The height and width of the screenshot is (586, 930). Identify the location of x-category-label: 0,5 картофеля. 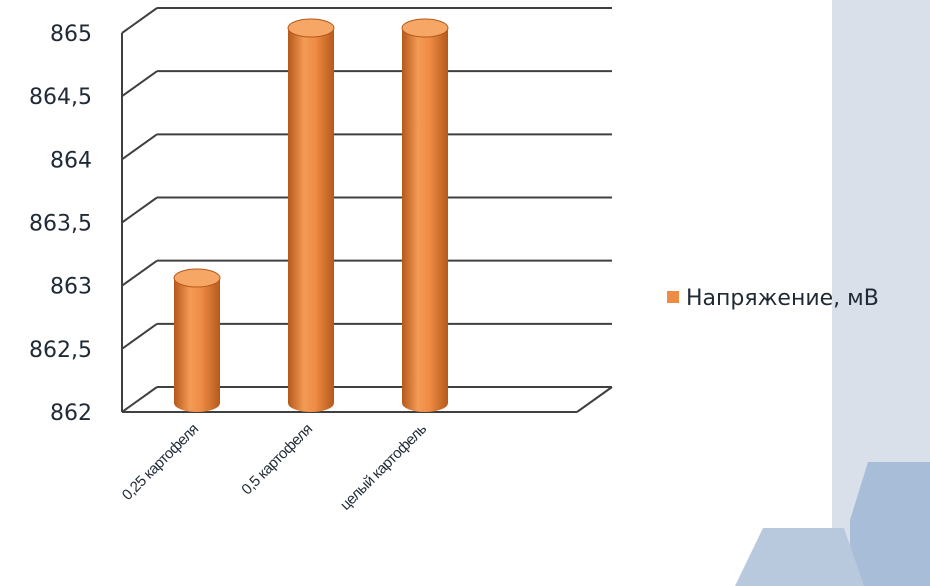
(277, 459).